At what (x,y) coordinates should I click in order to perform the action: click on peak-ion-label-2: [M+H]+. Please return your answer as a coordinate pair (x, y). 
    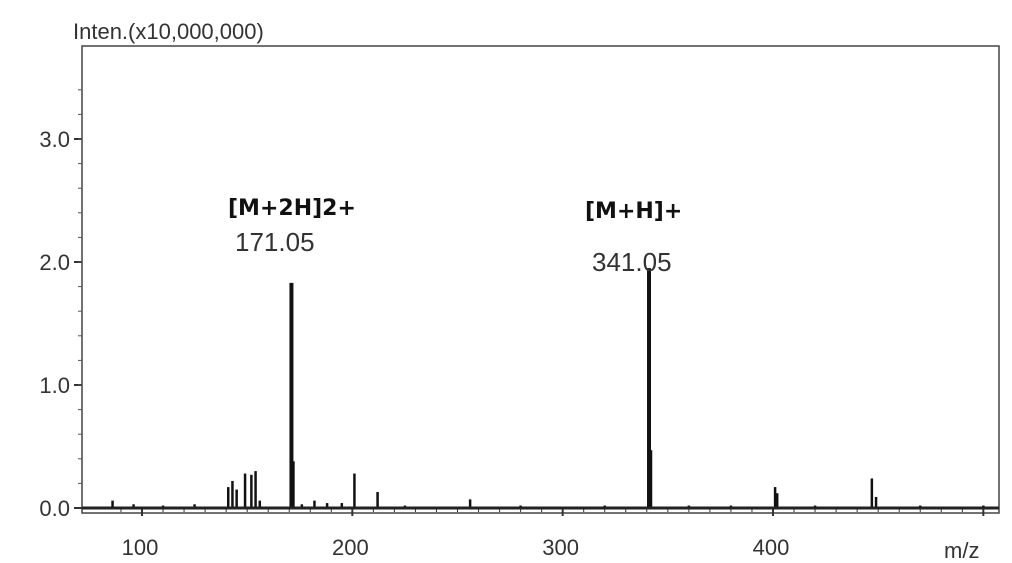
    Looking at the image, I should click on (633, 211).